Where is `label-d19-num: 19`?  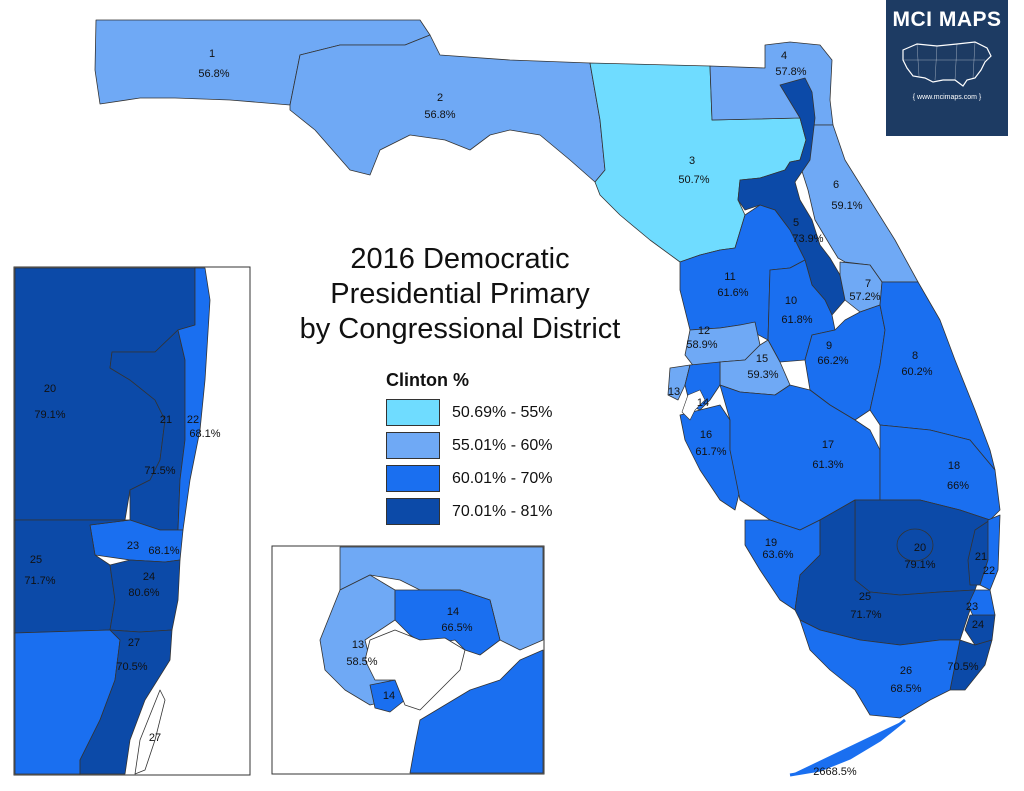 label-d19-num: 19 is located at coordinates (771, 543).